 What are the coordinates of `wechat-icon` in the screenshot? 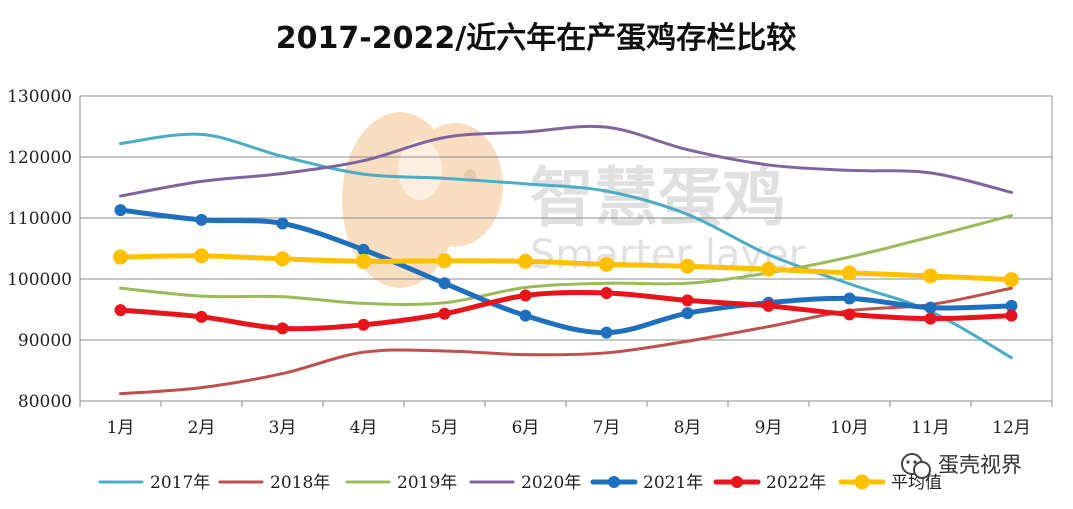 It's located at (916, 466).